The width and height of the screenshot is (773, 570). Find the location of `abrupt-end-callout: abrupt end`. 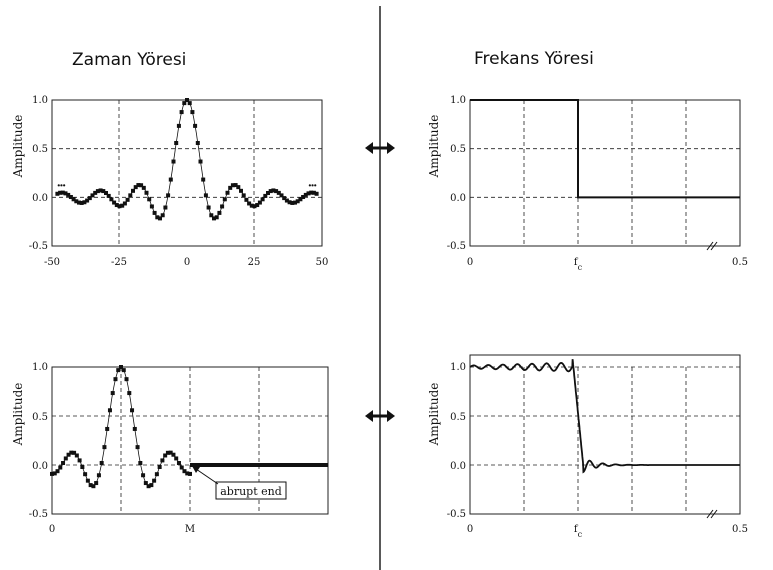

abrupt-end-callout: abrupt end is located at coordinates (239, 483).